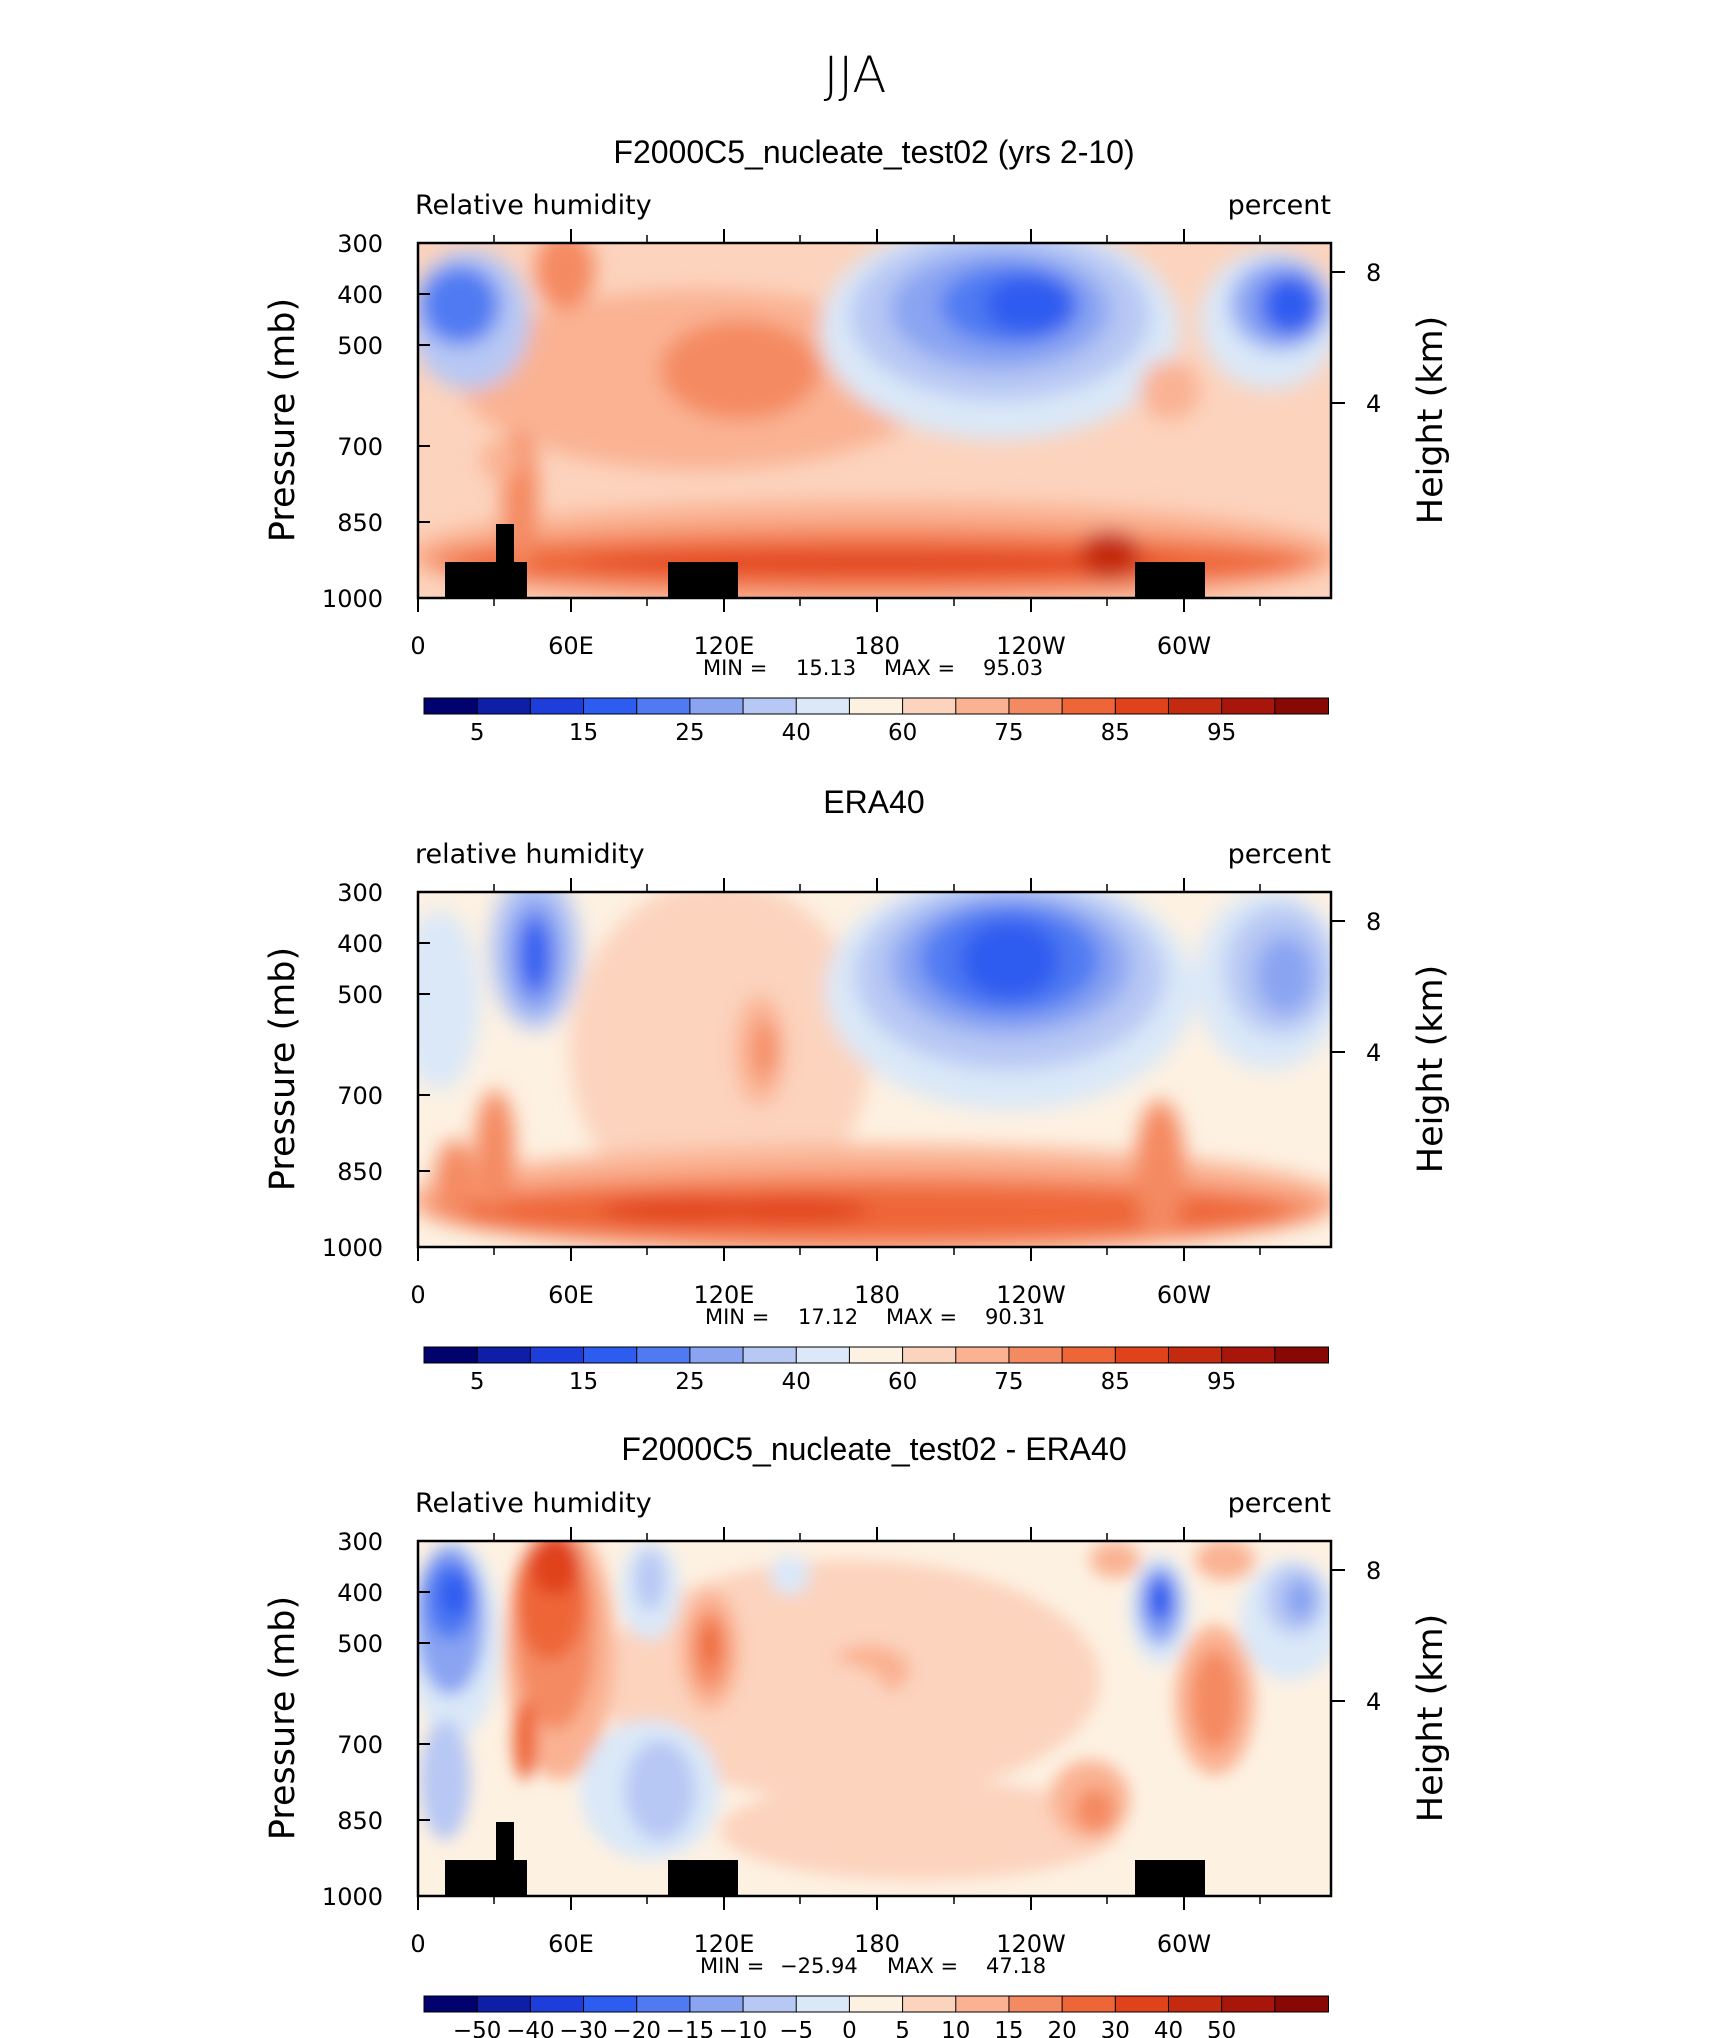 Image resolution: width=1710 pixels, height=2038 pixels. Describe the element at coordinates (875, 1317) in the screenshot. I see `stats-line: MIN = 17.12 MAX = 90.31` at that location.